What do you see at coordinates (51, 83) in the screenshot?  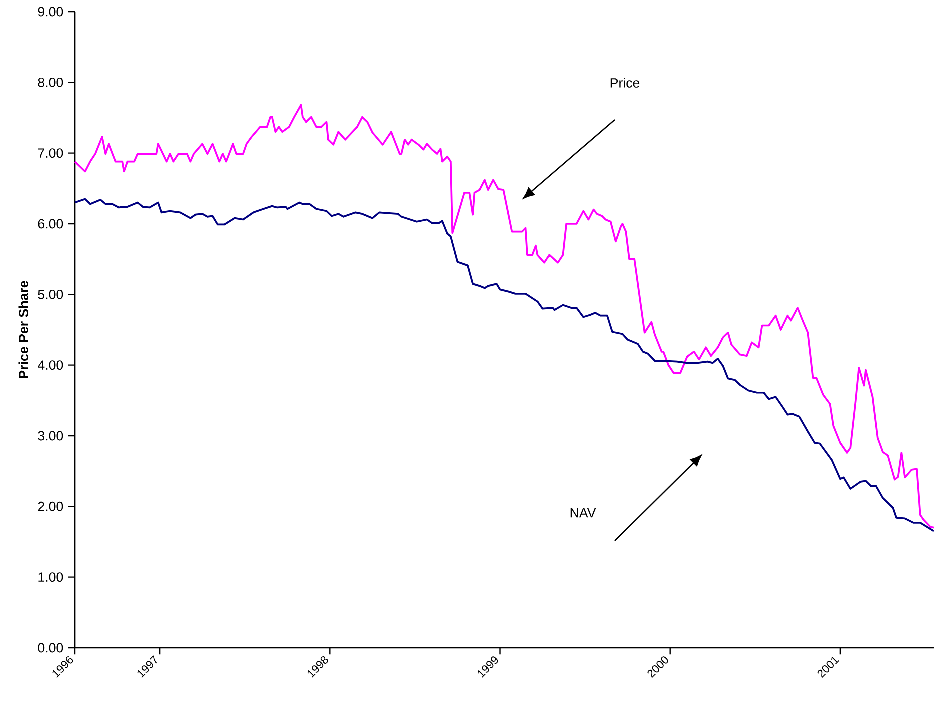 I see `y-tick-label: 8.00` at bounding box center [51, 83].